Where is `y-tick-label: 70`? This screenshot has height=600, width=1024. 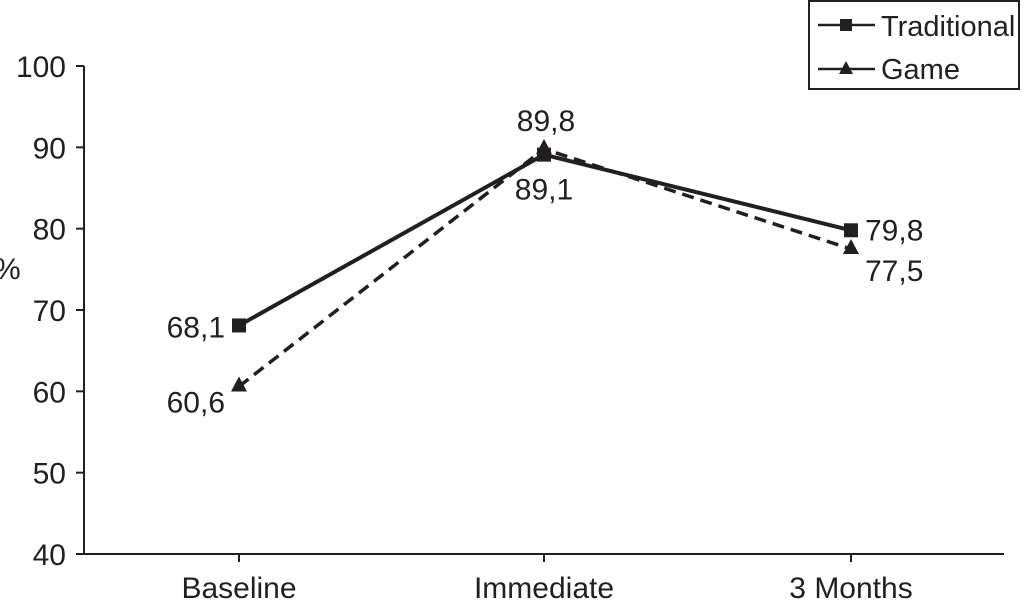 y-tick-label: 70 is located at coordinates (49, 311).